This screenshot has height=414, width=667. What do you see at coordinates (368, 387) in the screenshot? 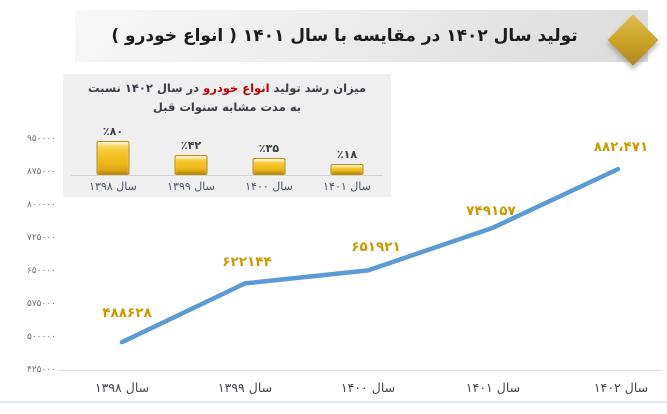
I see `x-axis-label: سال ۱۴۰۰` at bounding box center [368, 387].